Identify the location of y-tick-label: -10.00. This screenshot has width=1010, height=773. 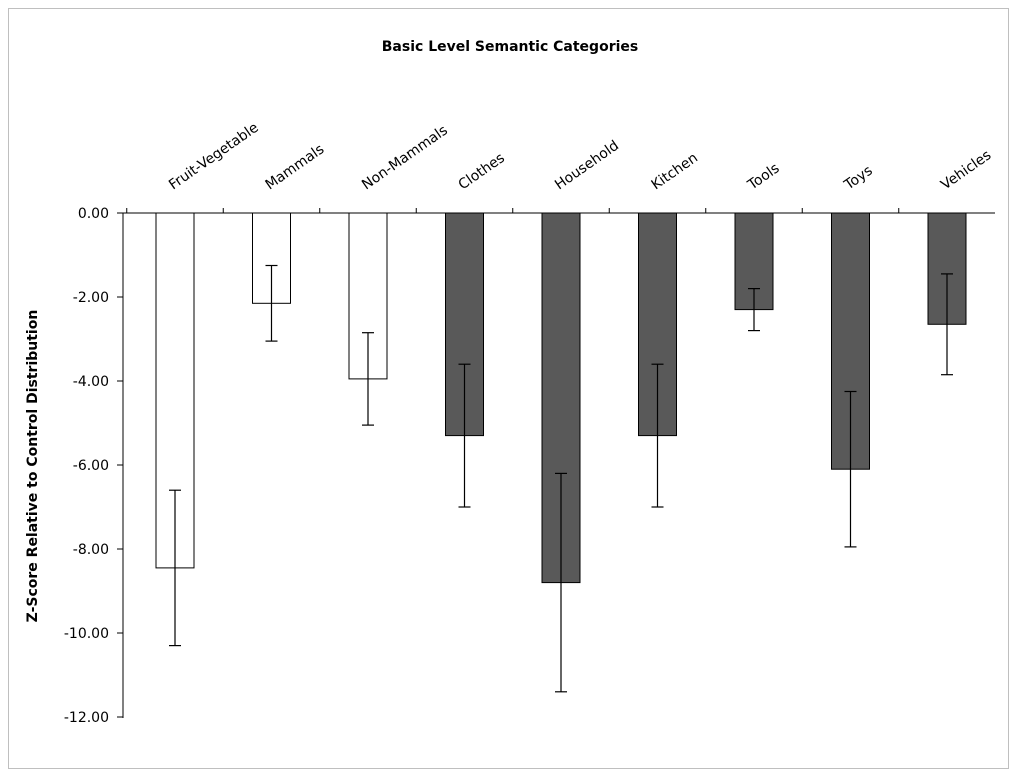
(86, 634).